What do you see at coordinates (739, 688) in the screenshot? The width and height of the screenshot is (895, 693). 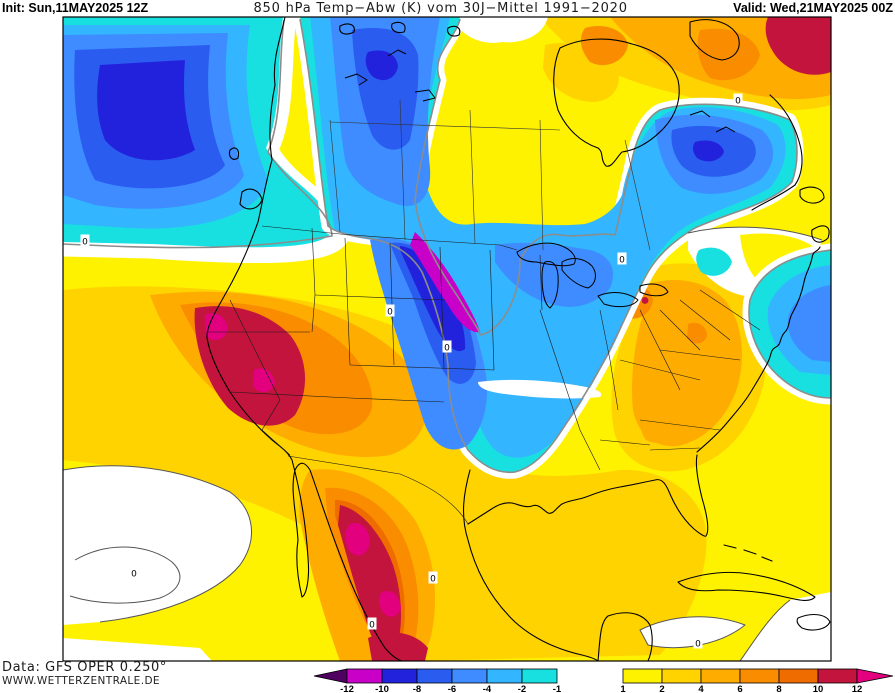 I see `svg-text: 6` at bounding box center [739, 688].